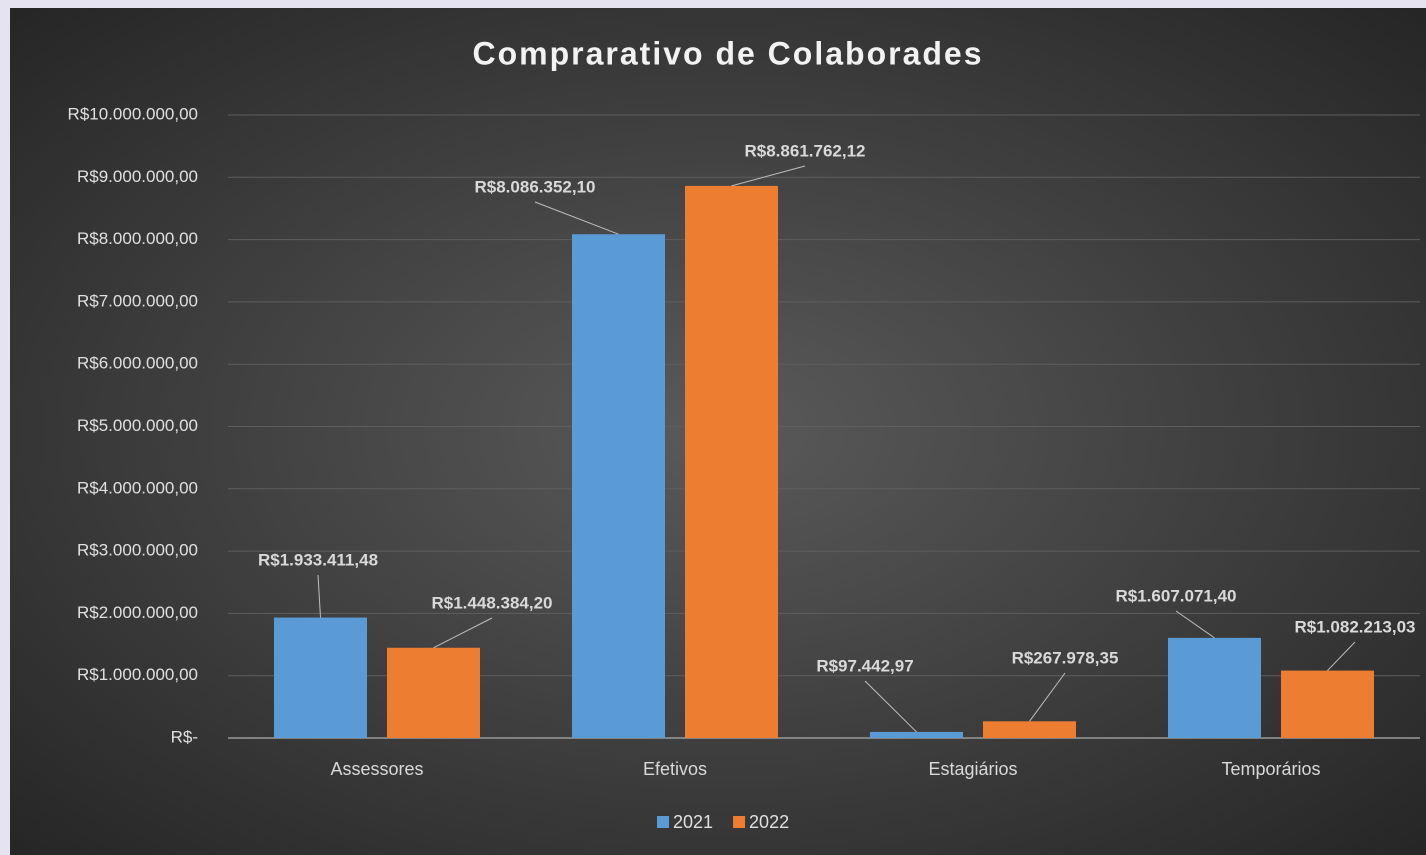 The width and height of the screenshot is (1426, 855). I want to click on y-tick-label: R$3.000.000,00, so click(137, 550).